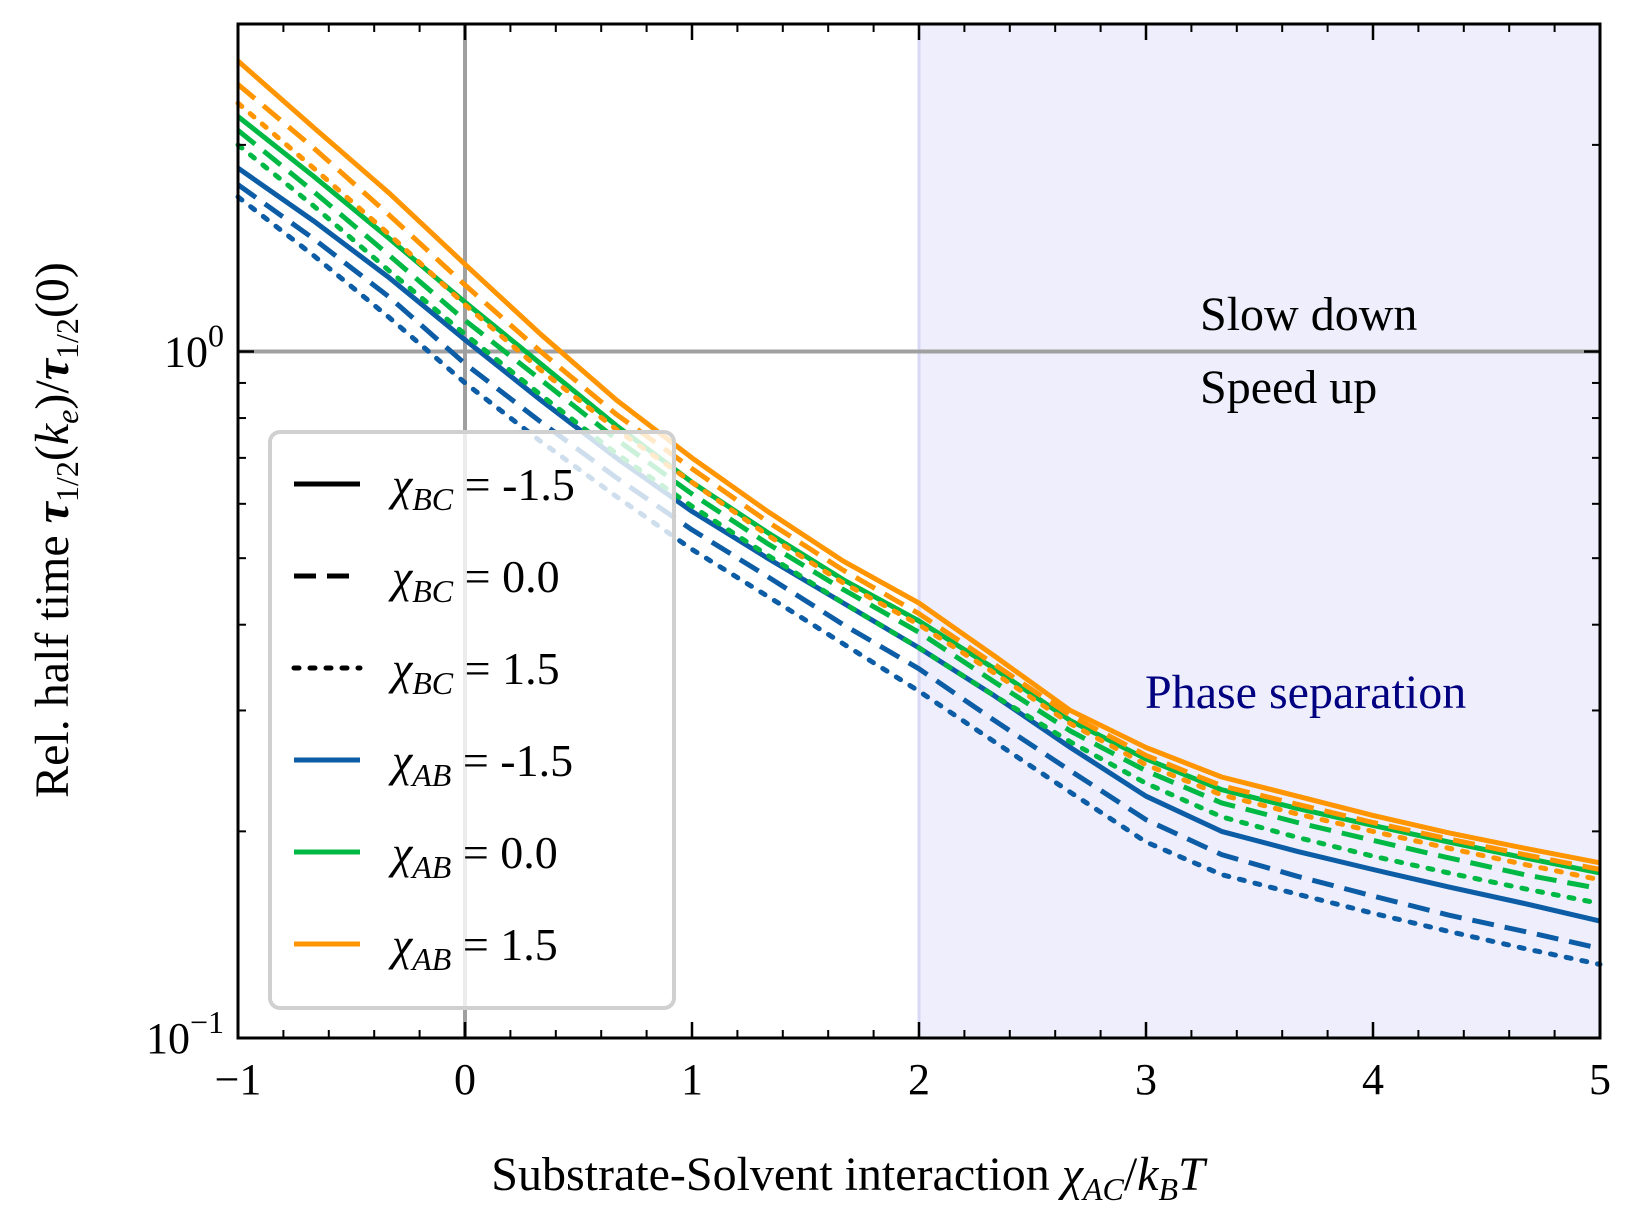  I want to click on legend-label: χAB = 0.0, so click(473, 856).